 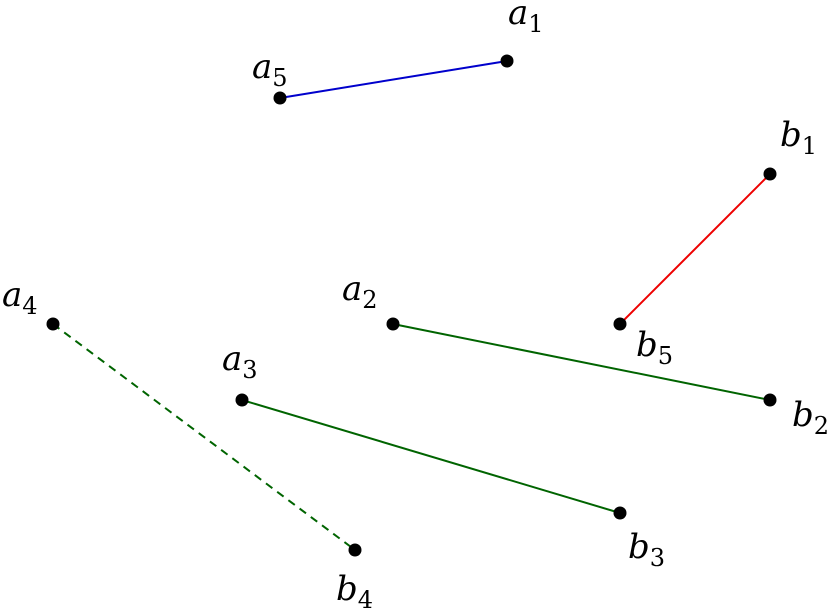 I want to click on edge-a2-b2, so click(x=581, y=362).